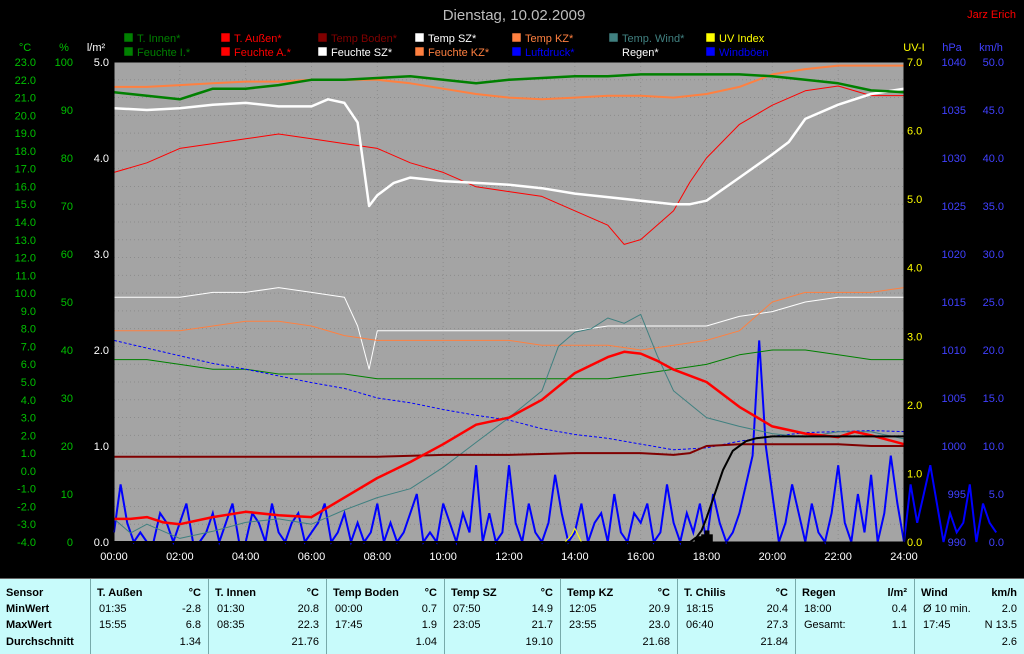  I want to click on rain-tick-label: 2.0, so click(101, 351).